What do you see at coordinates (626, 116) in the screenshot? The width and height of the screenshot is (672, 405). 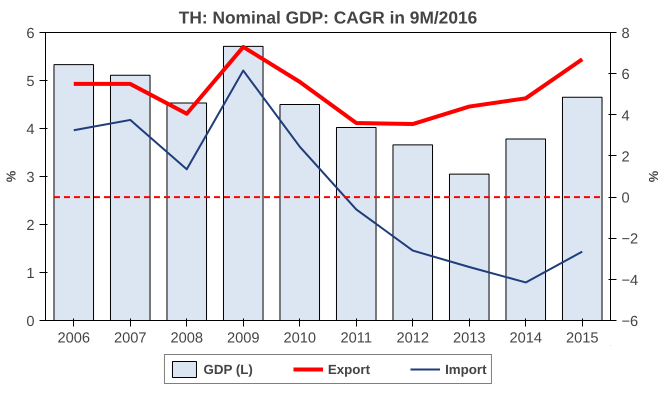 I see `y2-tick-label: 4` at bounding box center [626, 116].